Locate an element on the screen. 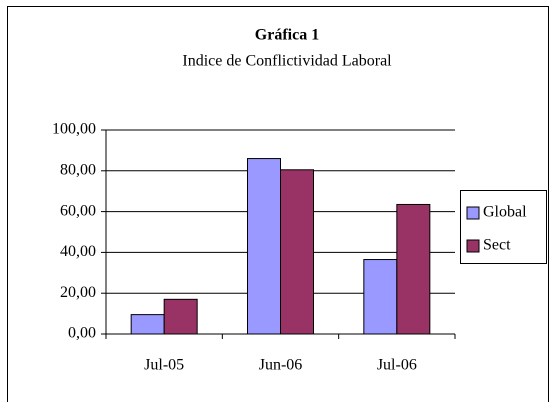 This screenshot has width=556, height=402. y-tick-label: 100,00 is located at coordinates (74, 129).